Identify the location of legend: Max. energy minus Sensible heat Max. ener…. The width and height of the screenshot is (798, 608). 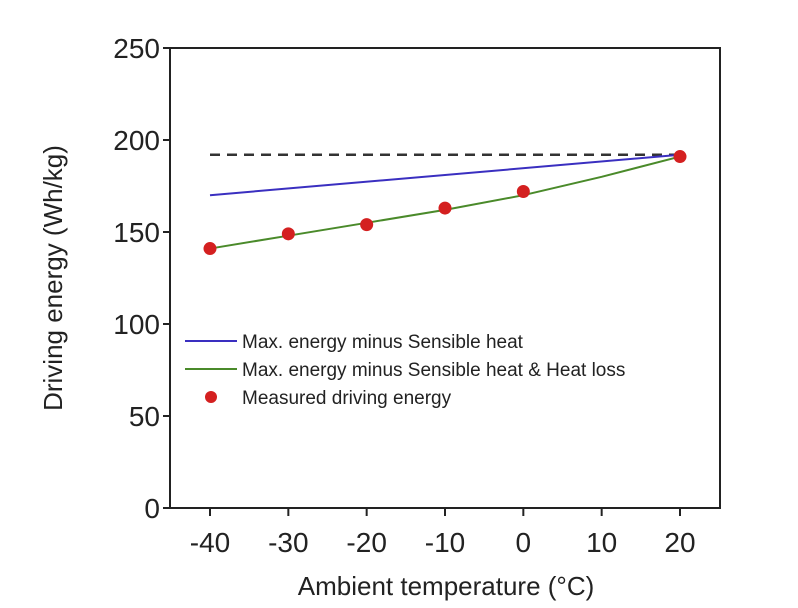
(405, 370).